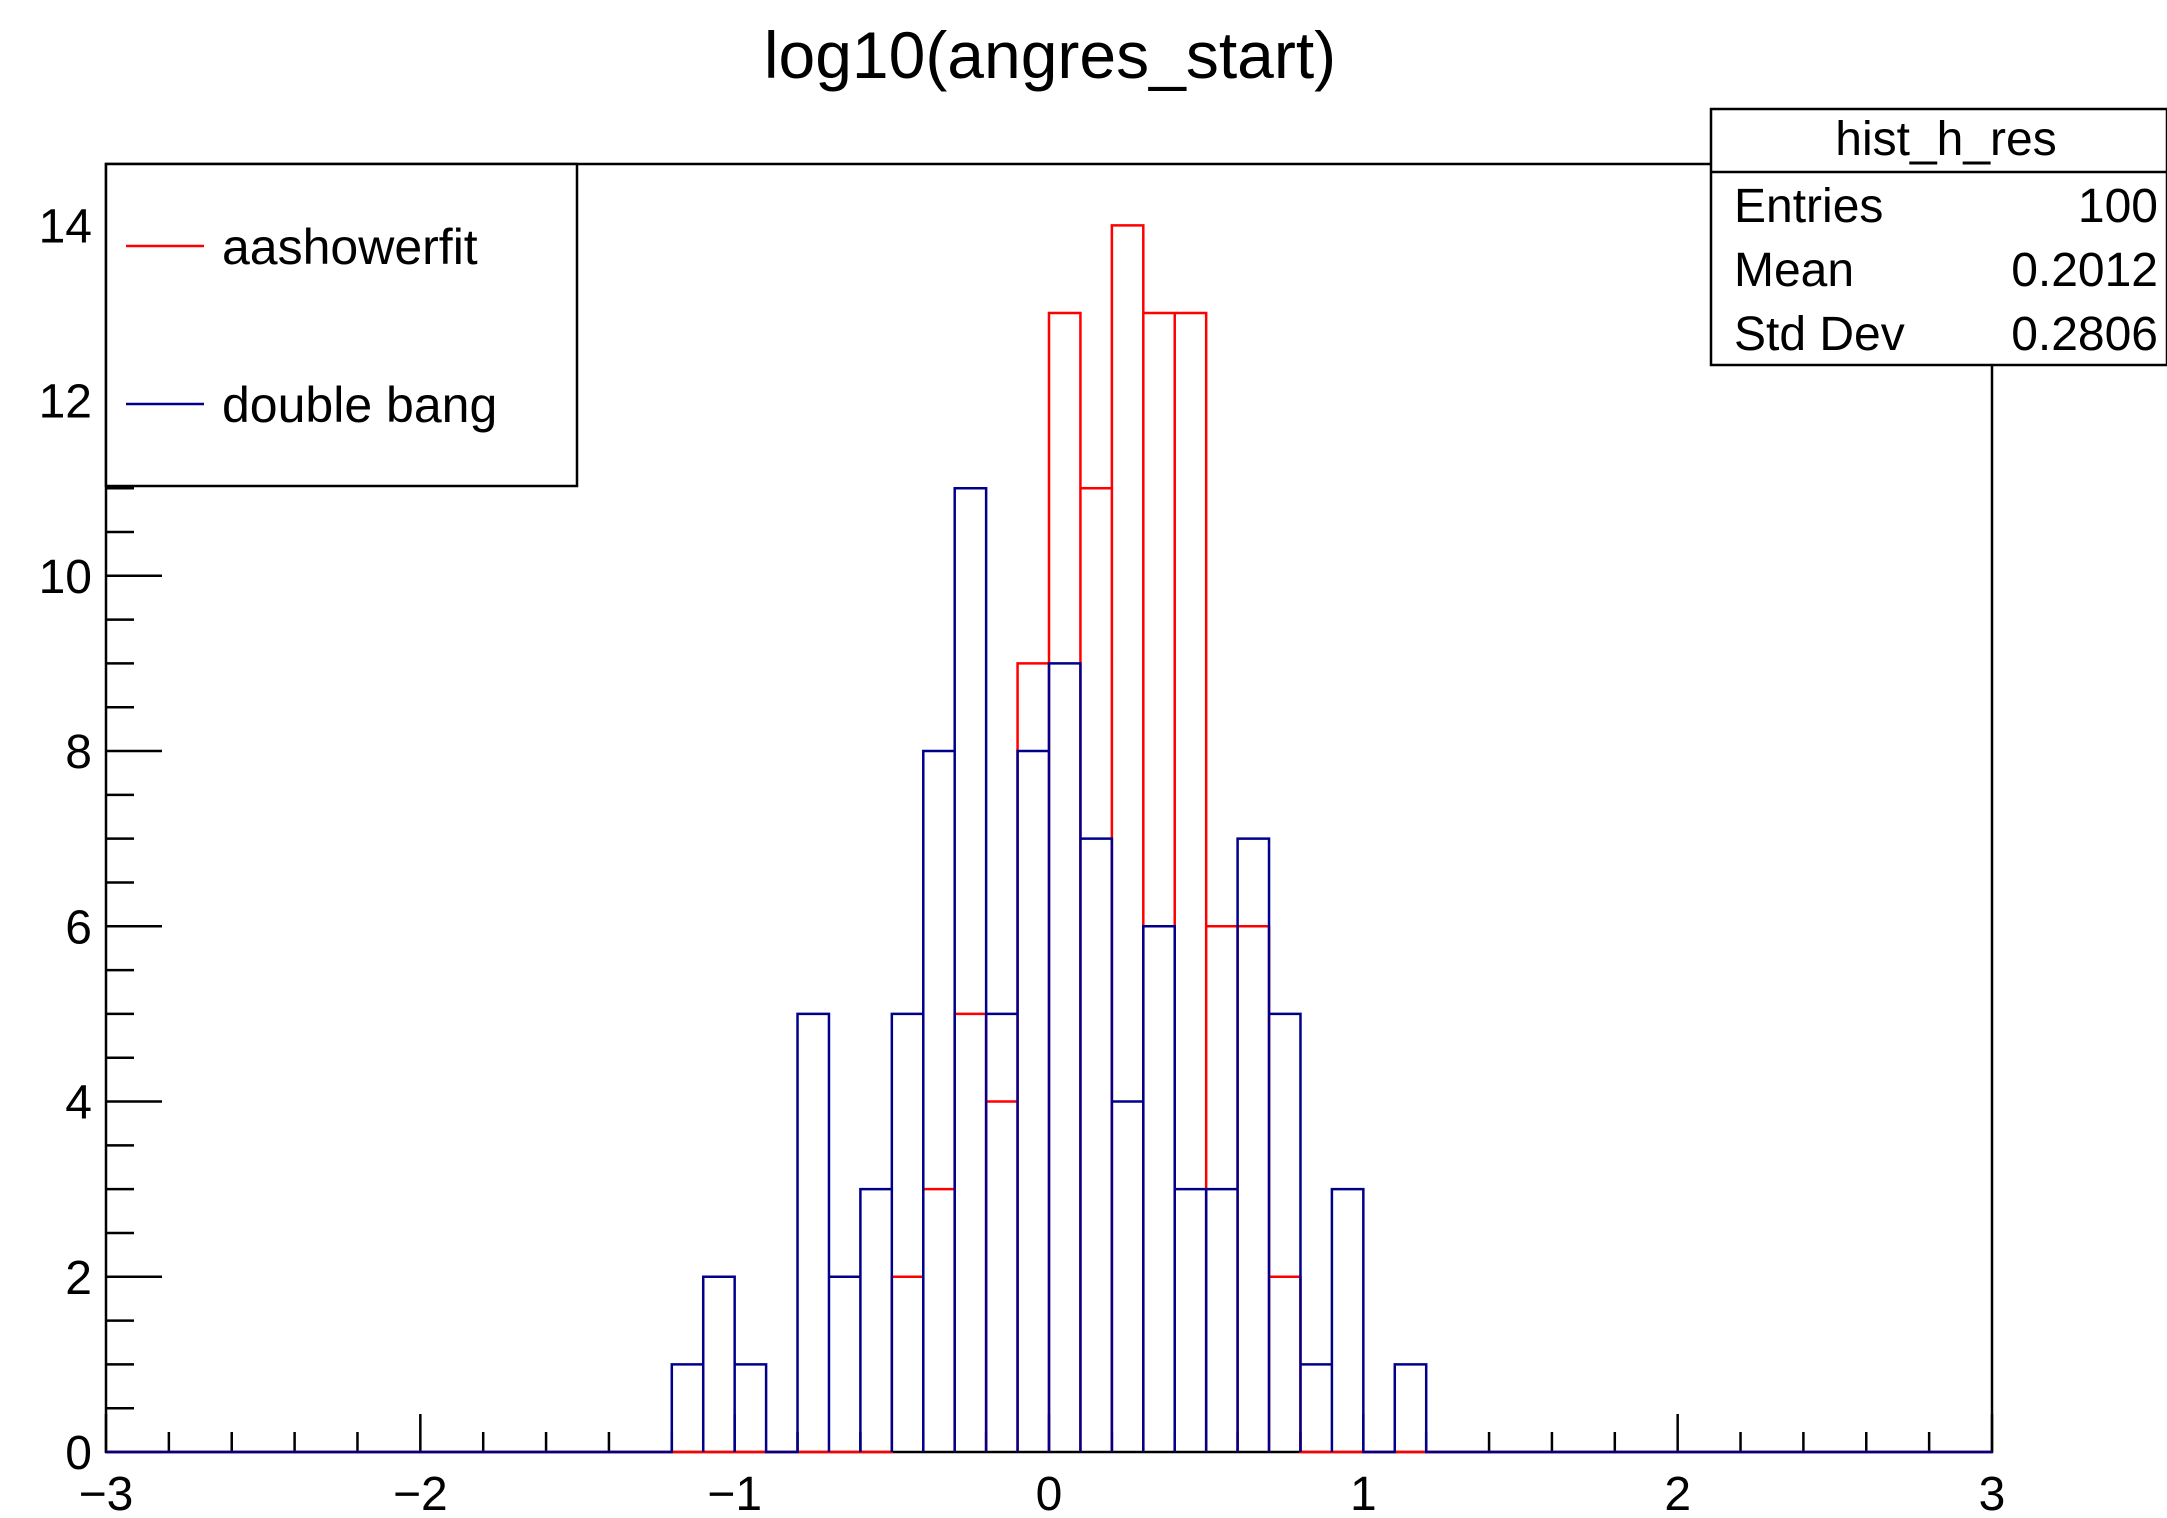 This screenshot has width=2167, height=1518. I want to click on legend-label-double-bang: double bang, so click(359, 405).